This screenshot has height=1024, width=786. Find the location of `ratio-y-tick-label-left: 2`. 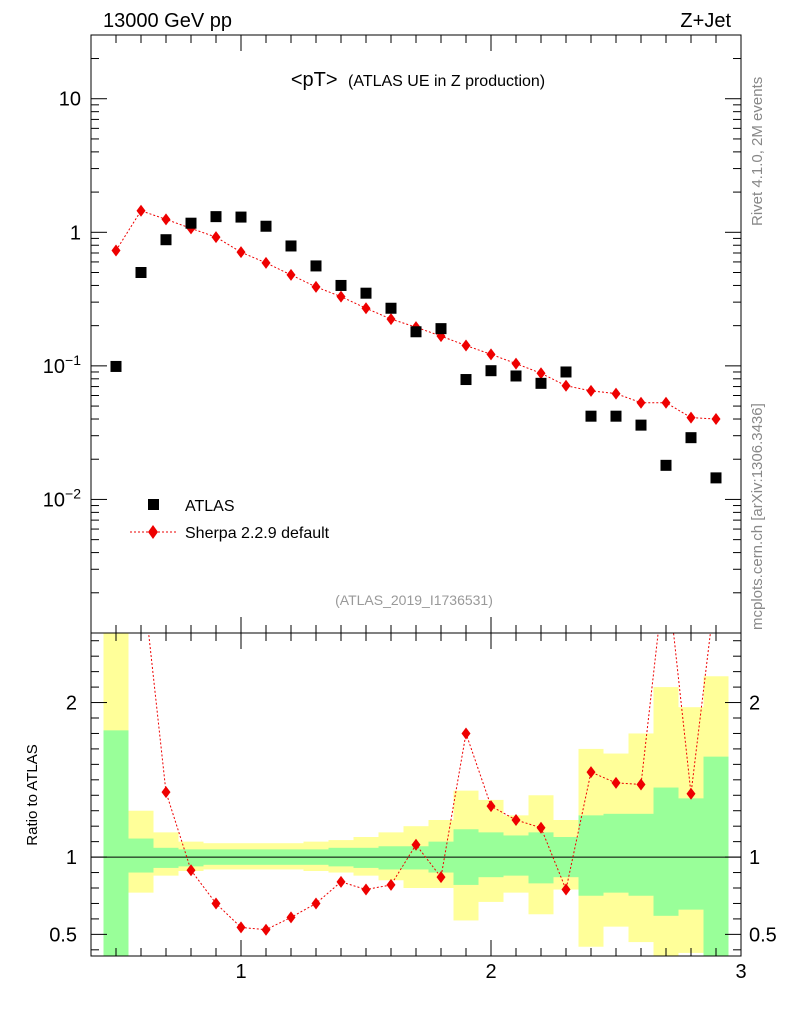

ratio-y-tick-label-left: 2 is located at coordinates (71, 704).